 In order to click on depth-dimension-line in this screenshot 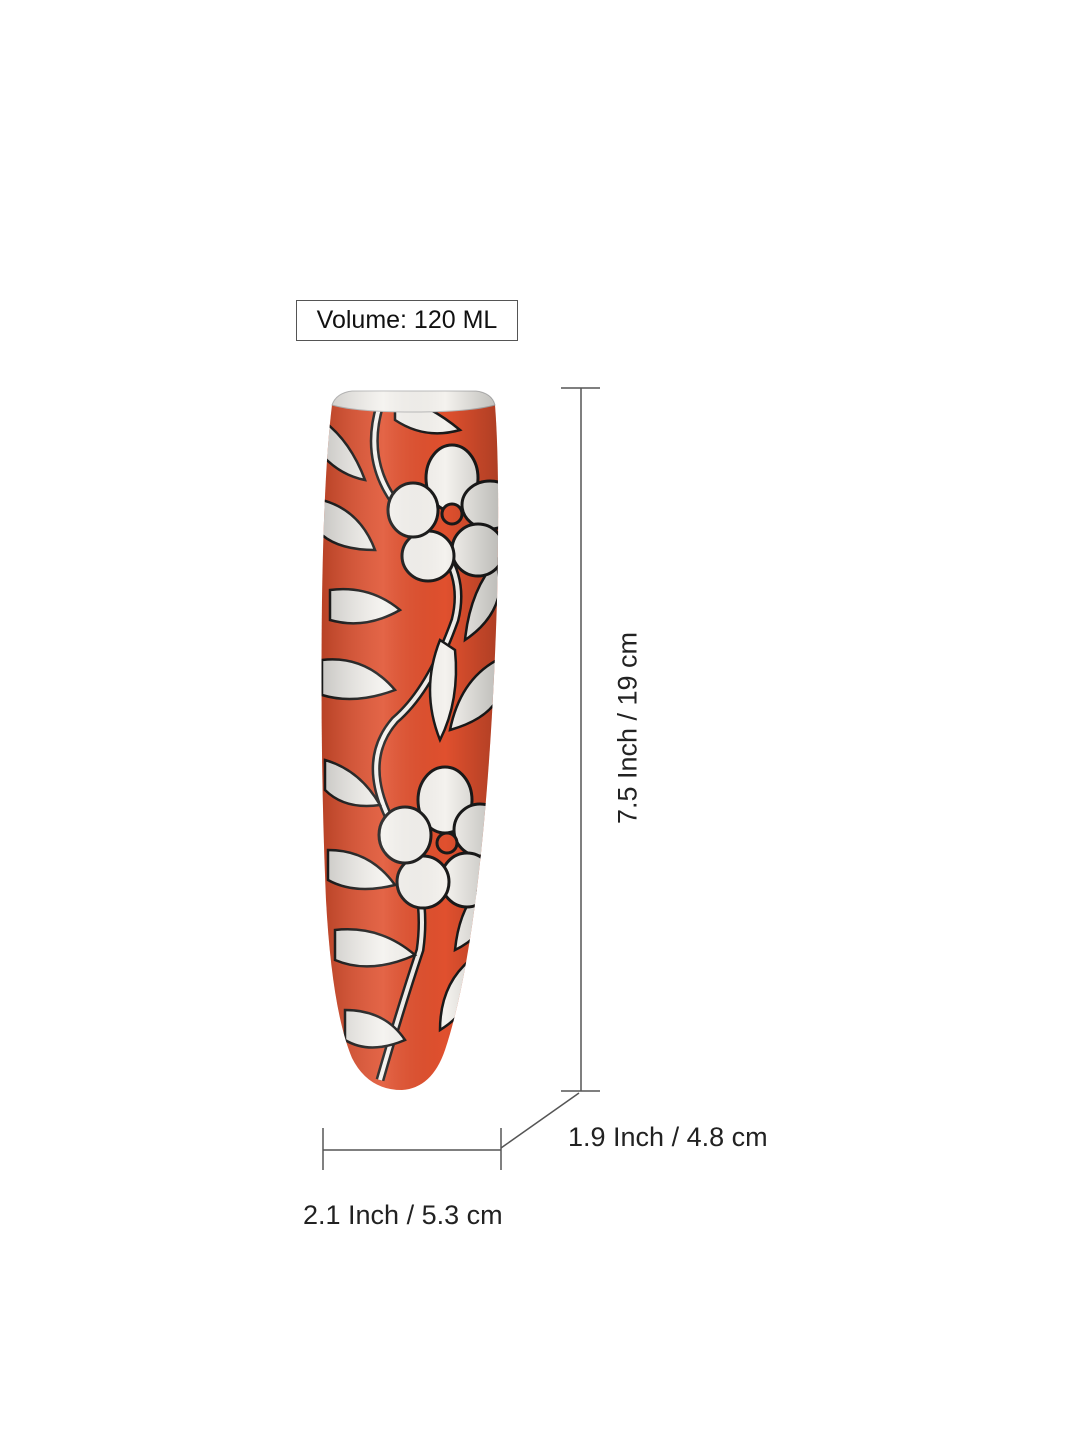, I will do `click(540, 1120)`.